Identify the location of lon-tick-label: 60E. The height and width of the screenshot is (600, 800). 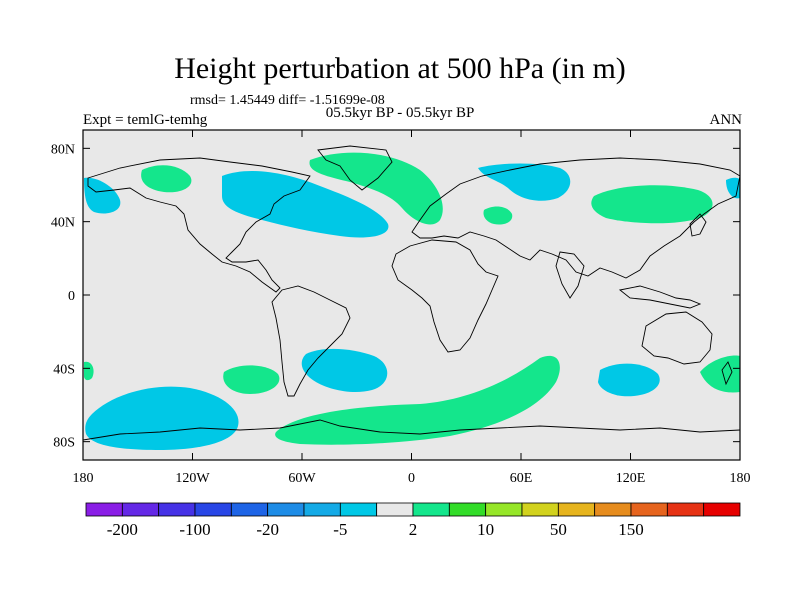
(521, 478).